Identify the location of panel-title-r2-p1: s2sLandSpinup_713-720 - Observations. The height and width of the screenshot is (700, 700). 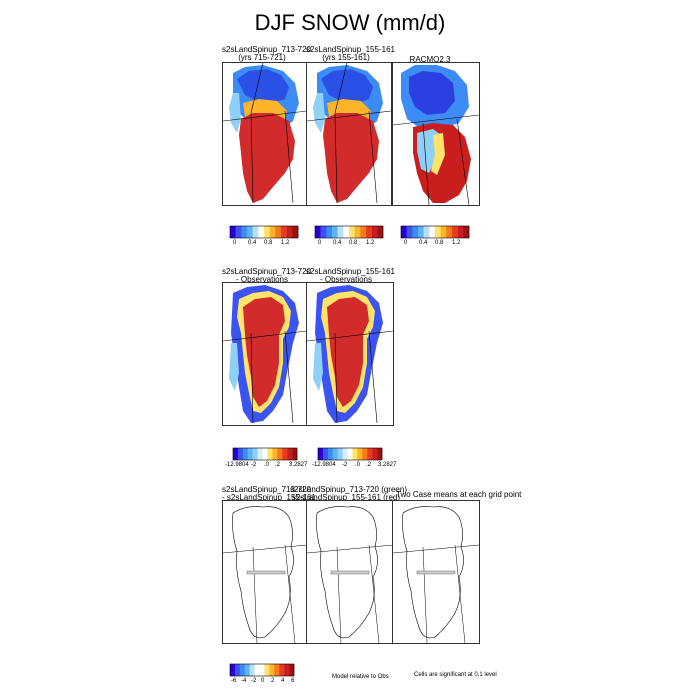
(266, 275).